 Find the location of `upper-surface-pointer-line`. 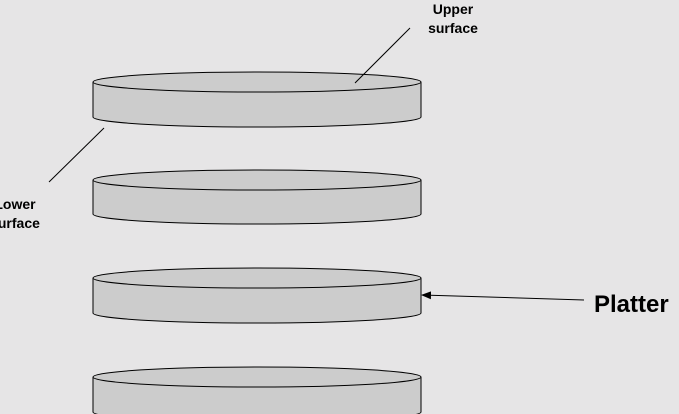

upper-surface-pointer-line is located at coordinates (382, 55).